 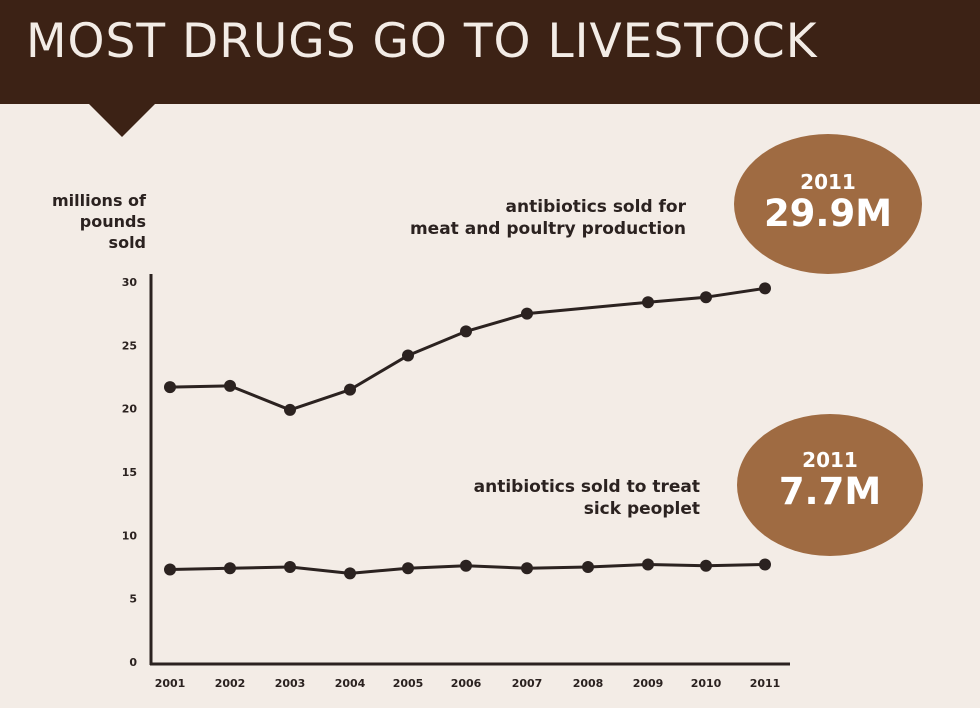 I want to click on y-tick-label: 25, so click(x=129, y=345).